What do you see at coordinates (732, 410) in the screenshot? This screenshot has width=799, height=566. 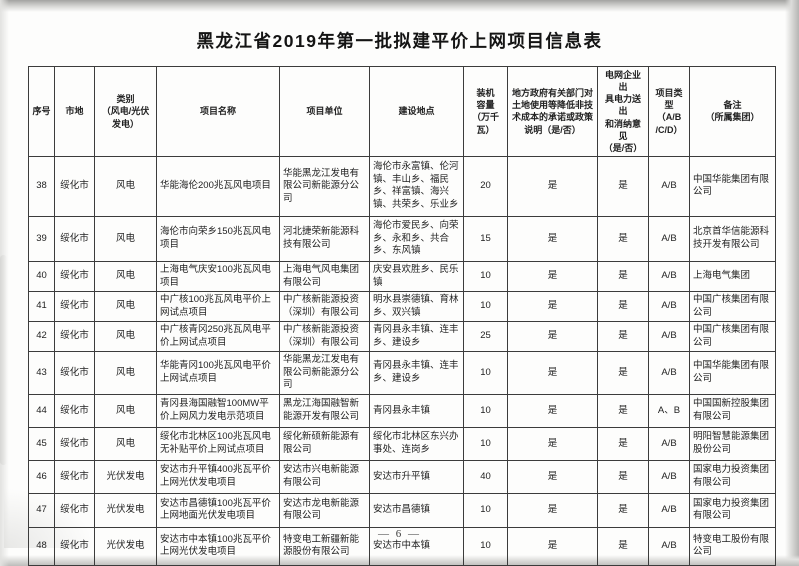 I see `cell-remarks-group: 中国国新控股集团有限公司` at bounding box center [732, 410].